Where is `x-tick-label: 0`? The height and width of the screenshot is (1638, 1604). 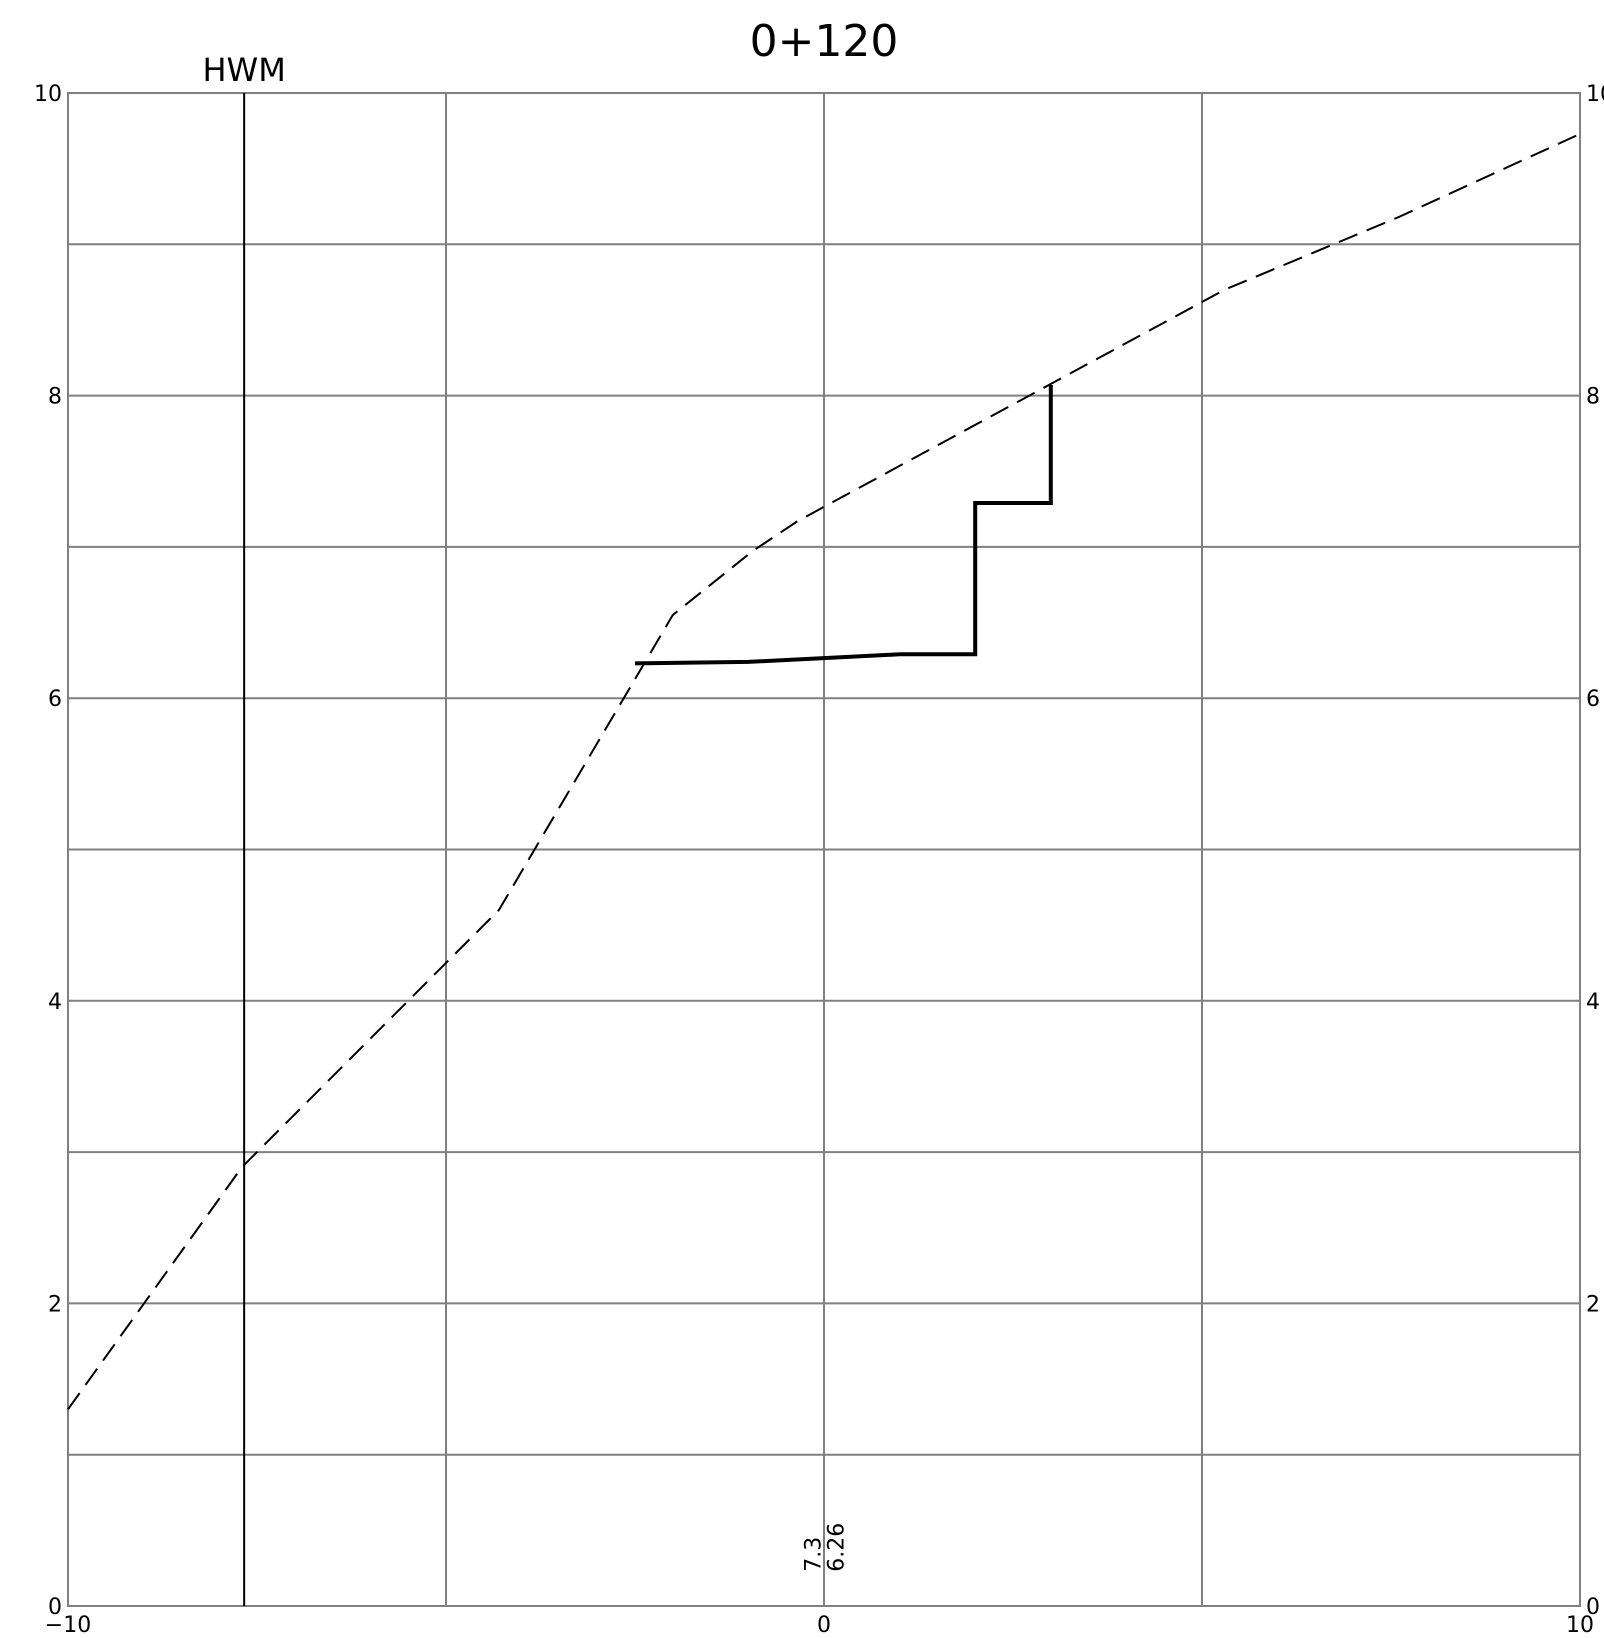
x-tick-label: 0 is located at coordinates (824, 1625).